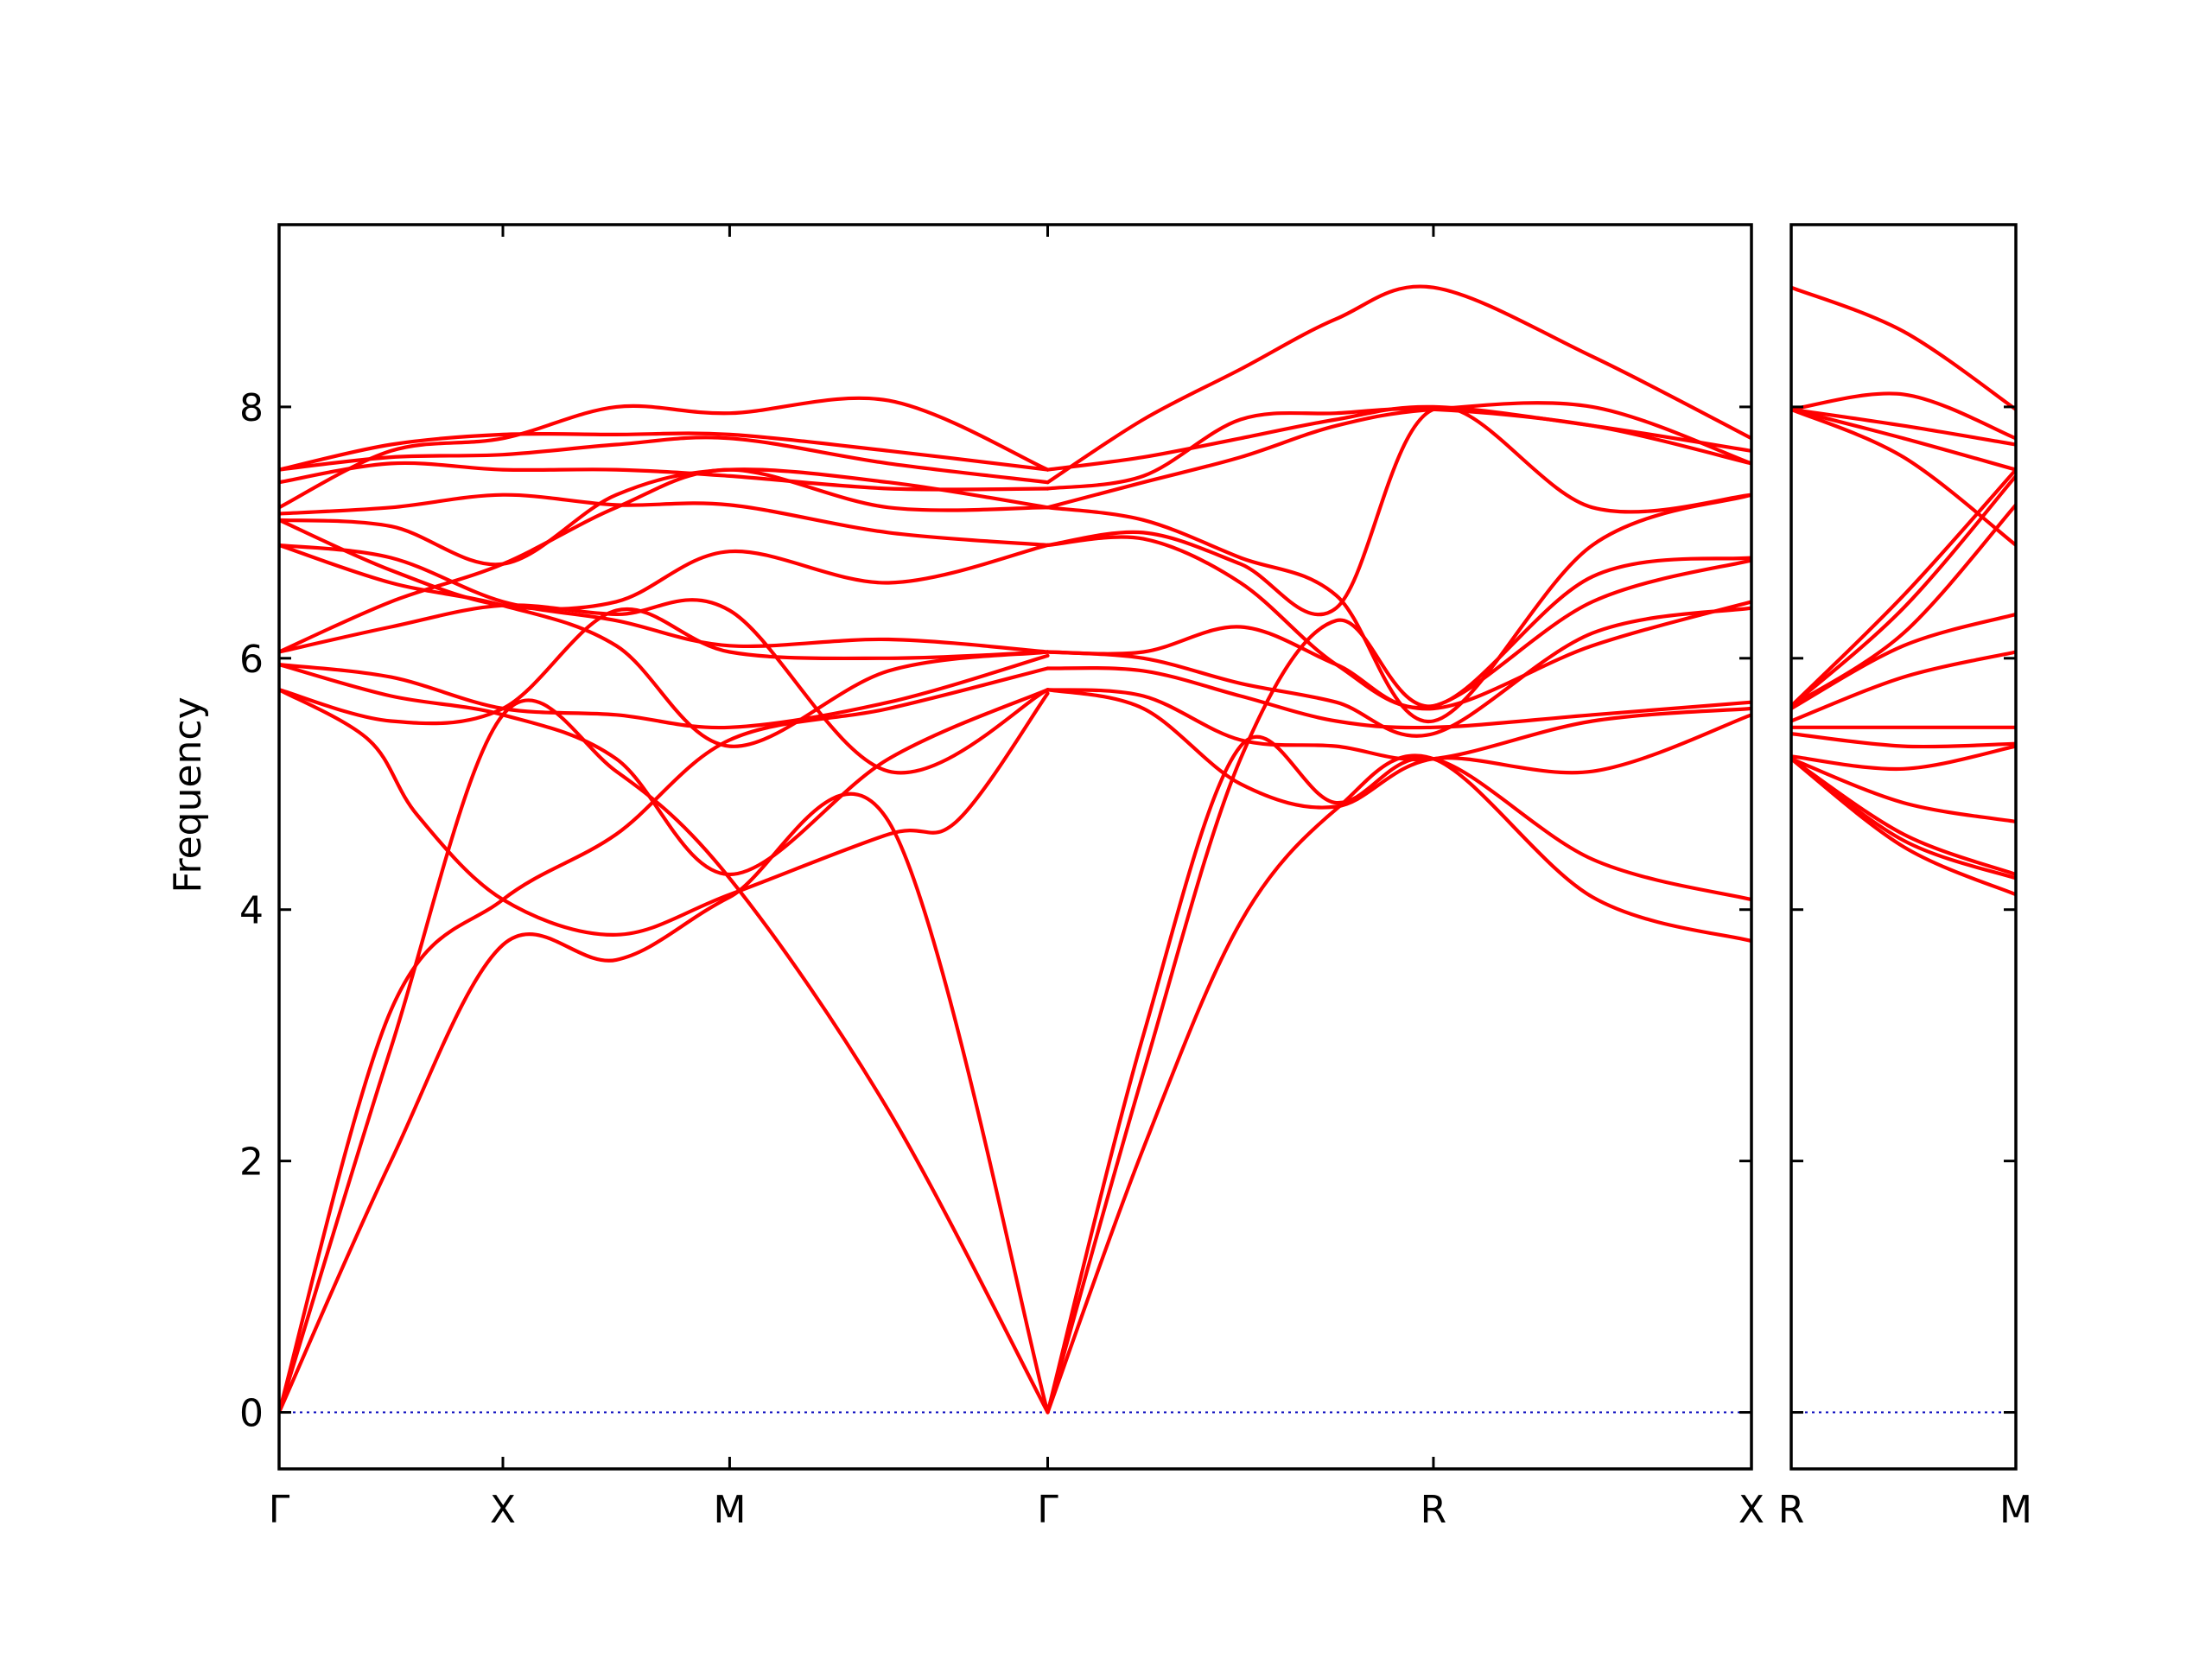  I want to click on y-axis-title: Frequency, so click(188, 794).